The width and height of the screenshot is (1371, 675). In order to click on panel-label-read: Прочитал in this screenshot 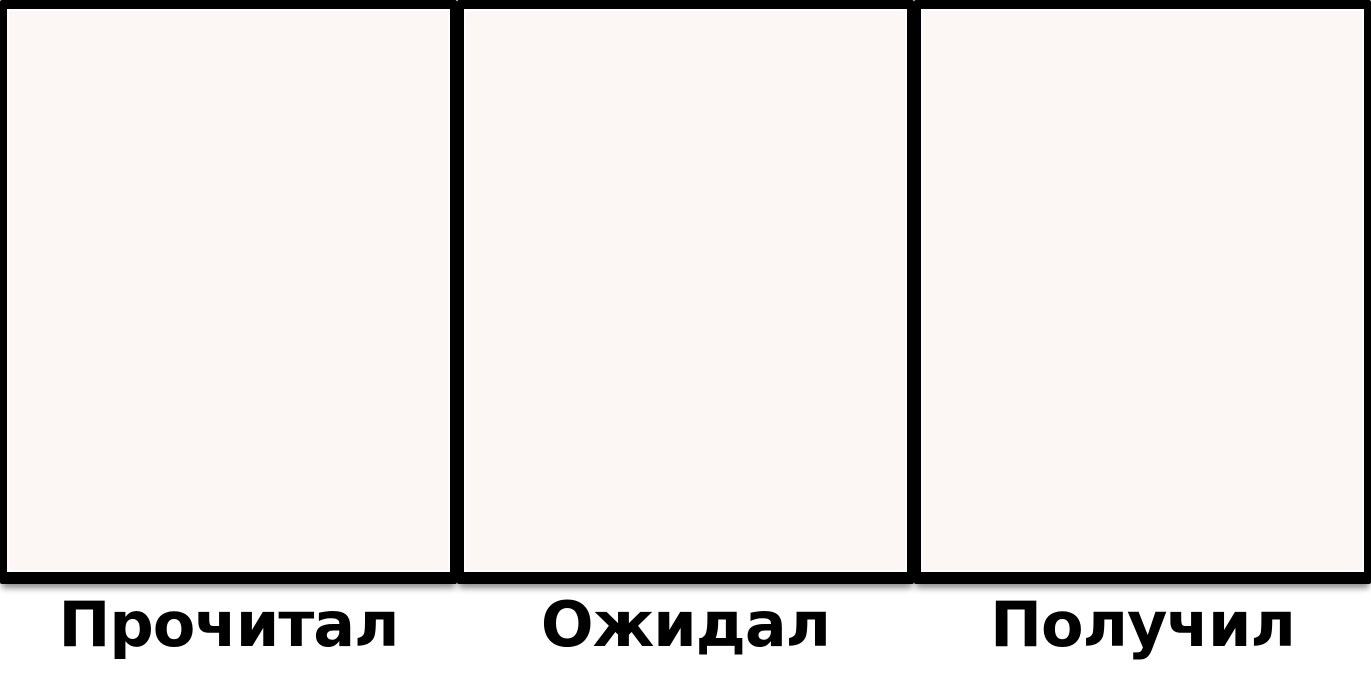, I will do `click(228, 624)`.